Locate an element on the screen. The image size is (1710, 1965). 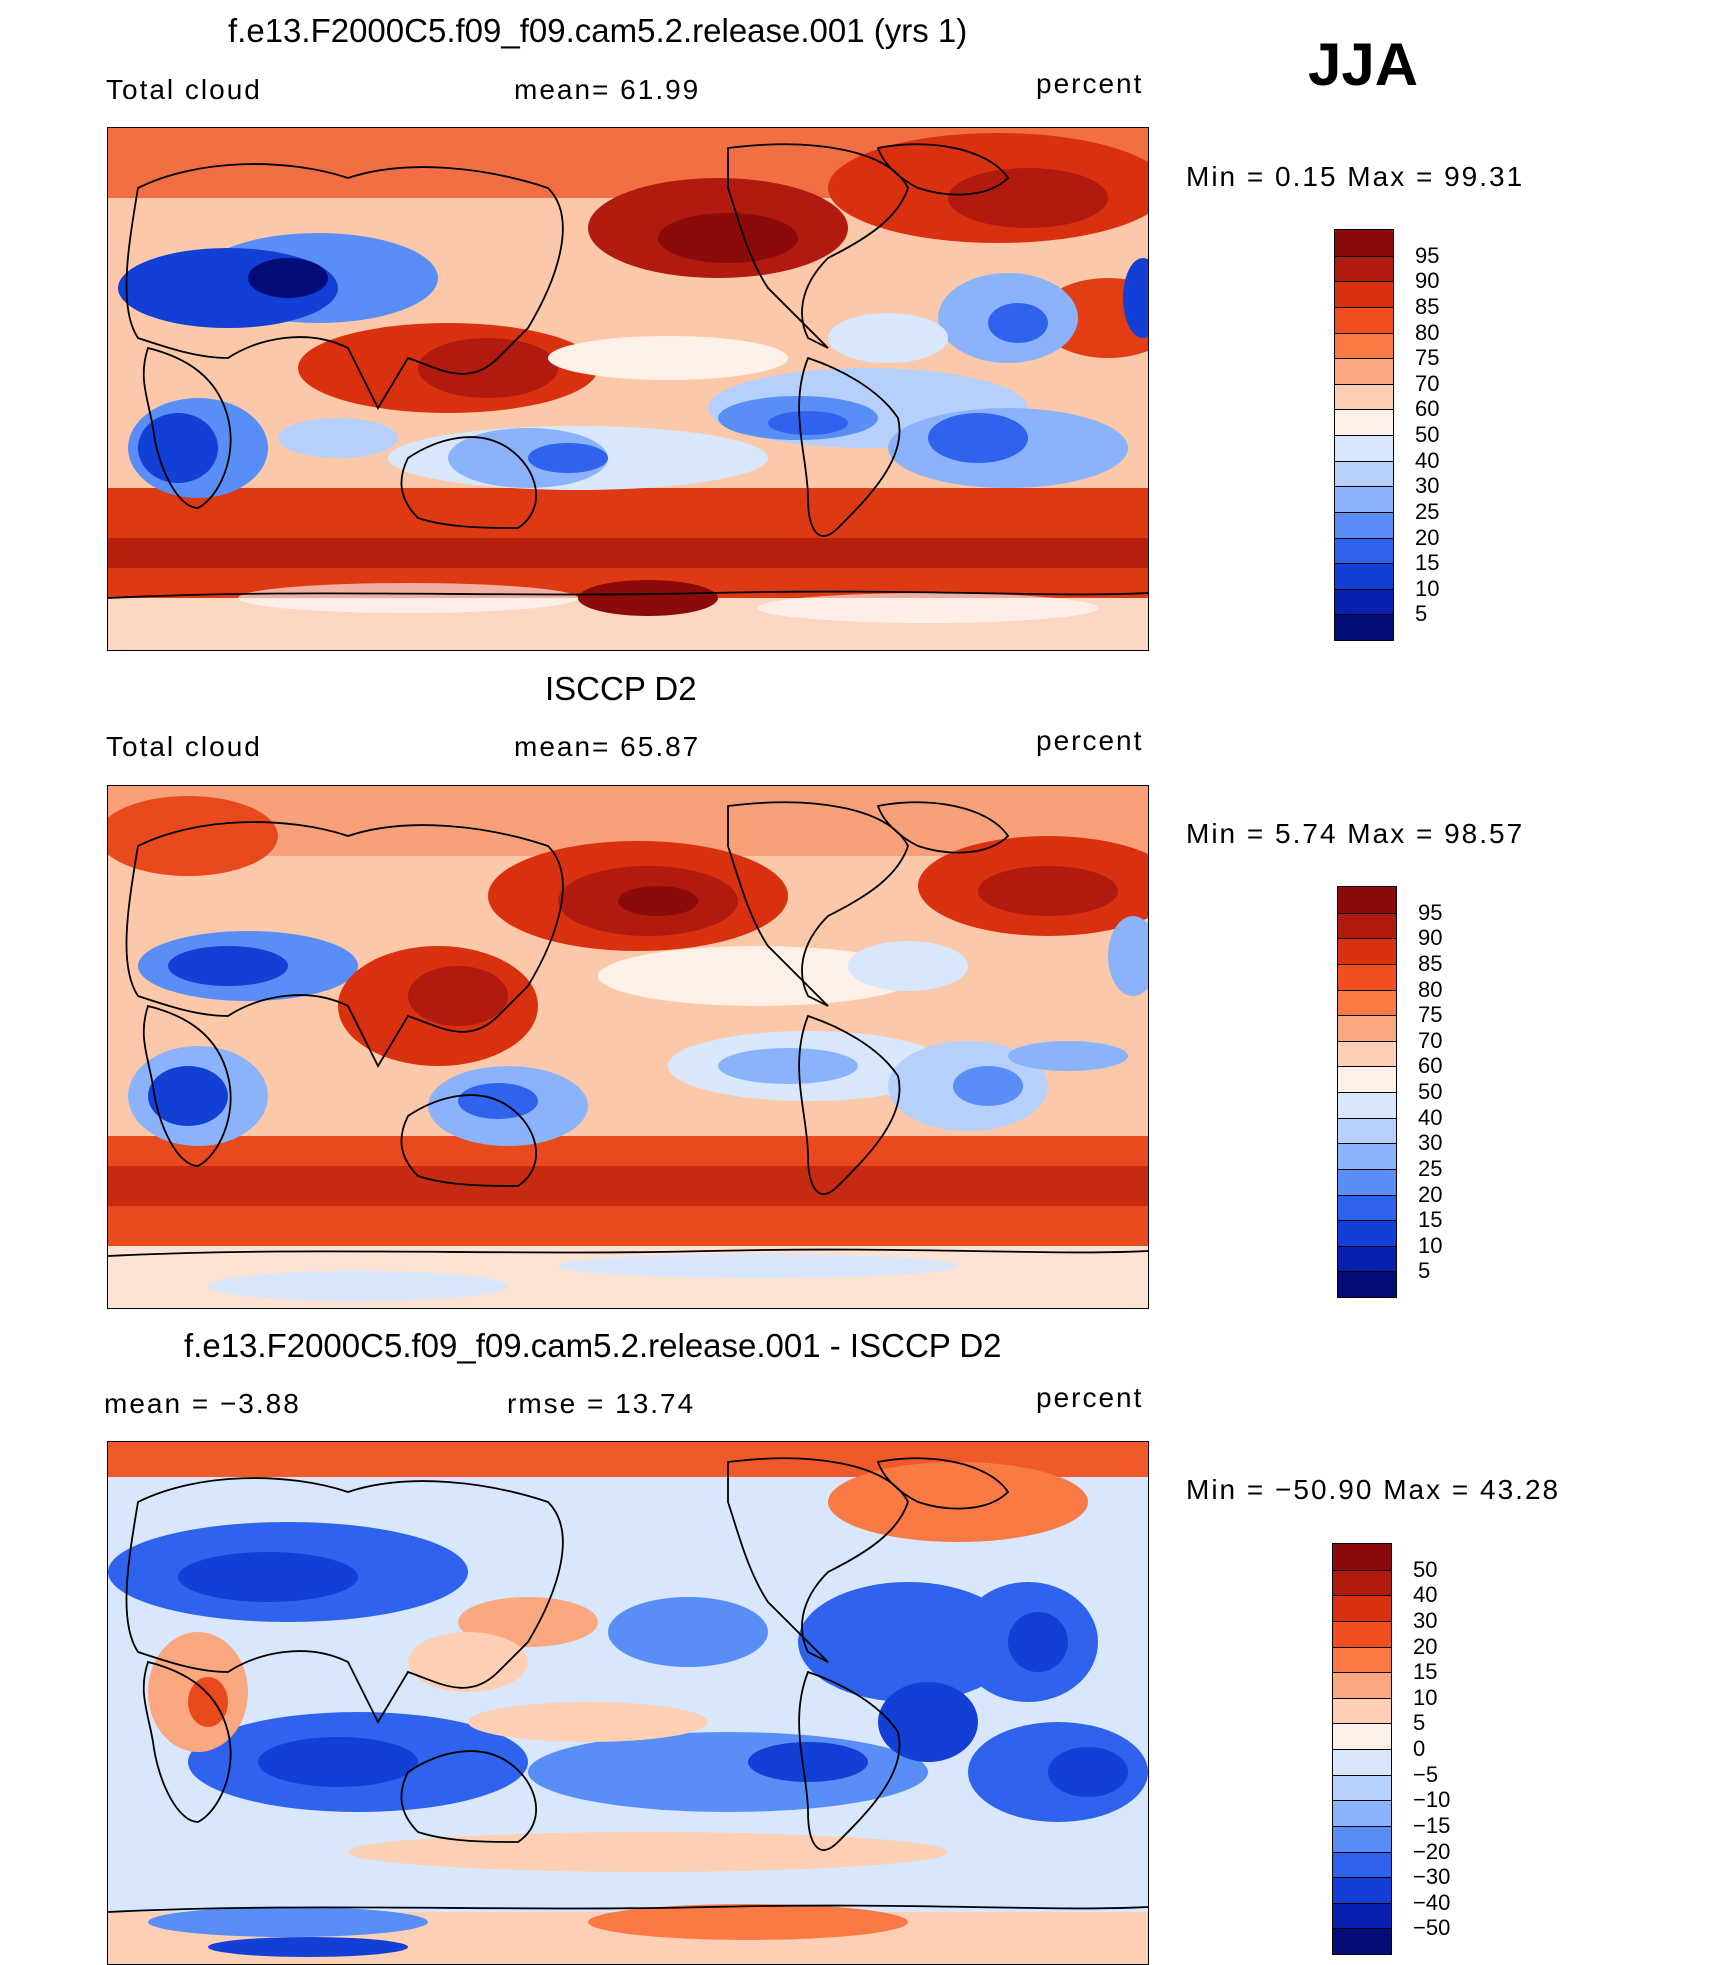
panel-1-mean-label: mean= 61.99 is located at coordinates (607, 89).